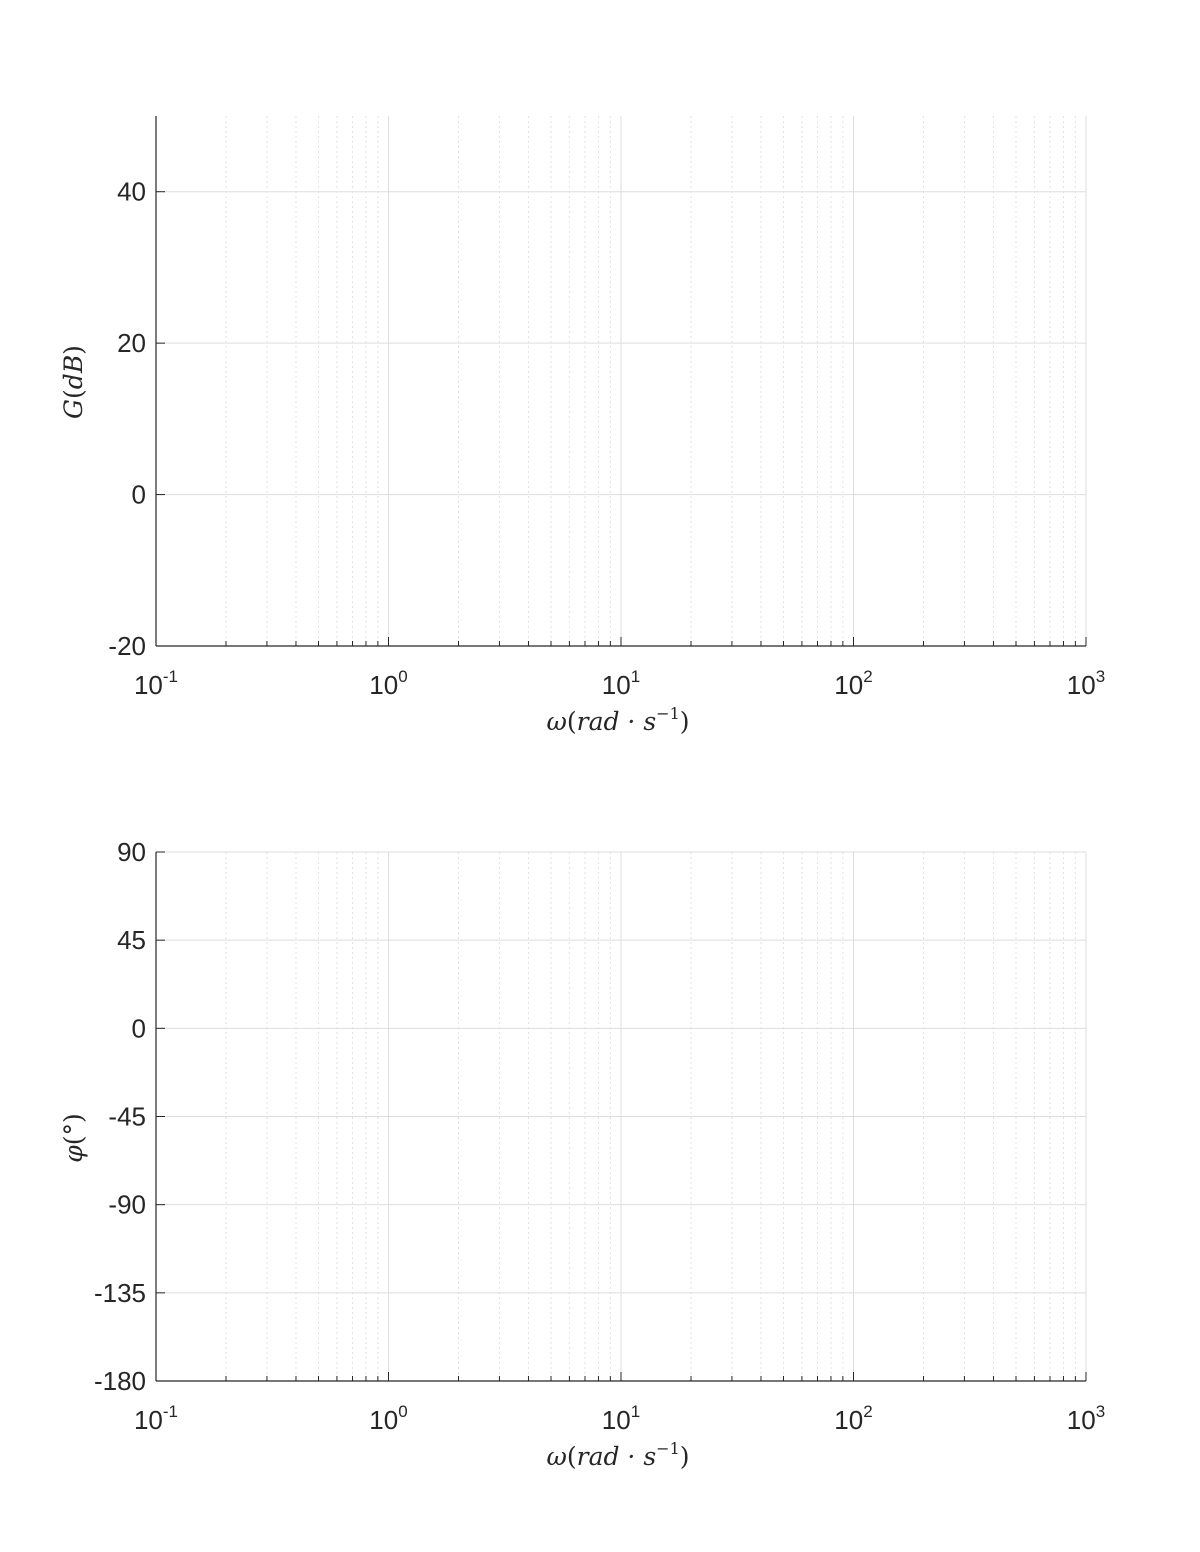  What do you see at coordinates (131, 940) in the screenshot?
I see `y-tick-label: 45` at bounding box center [131, 940].